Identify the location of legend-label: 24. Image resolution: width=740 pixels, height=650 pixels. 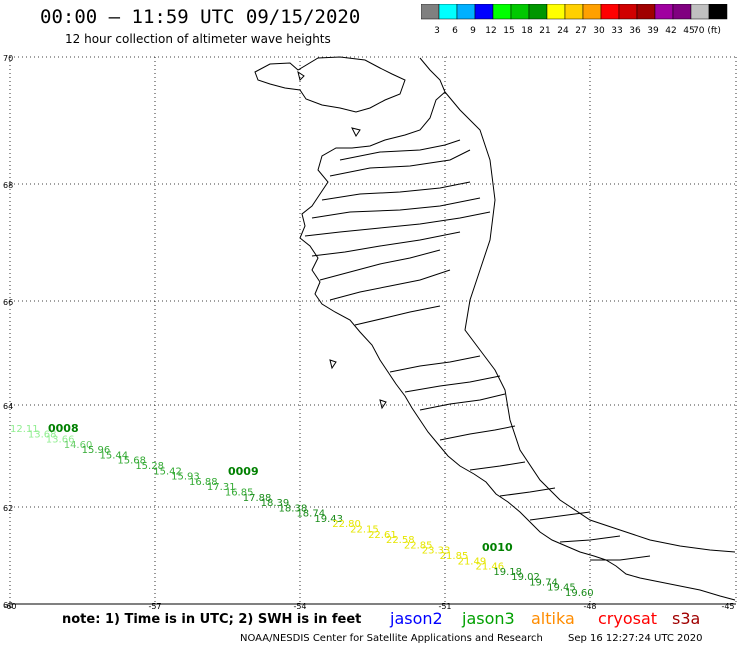
(563, 31).